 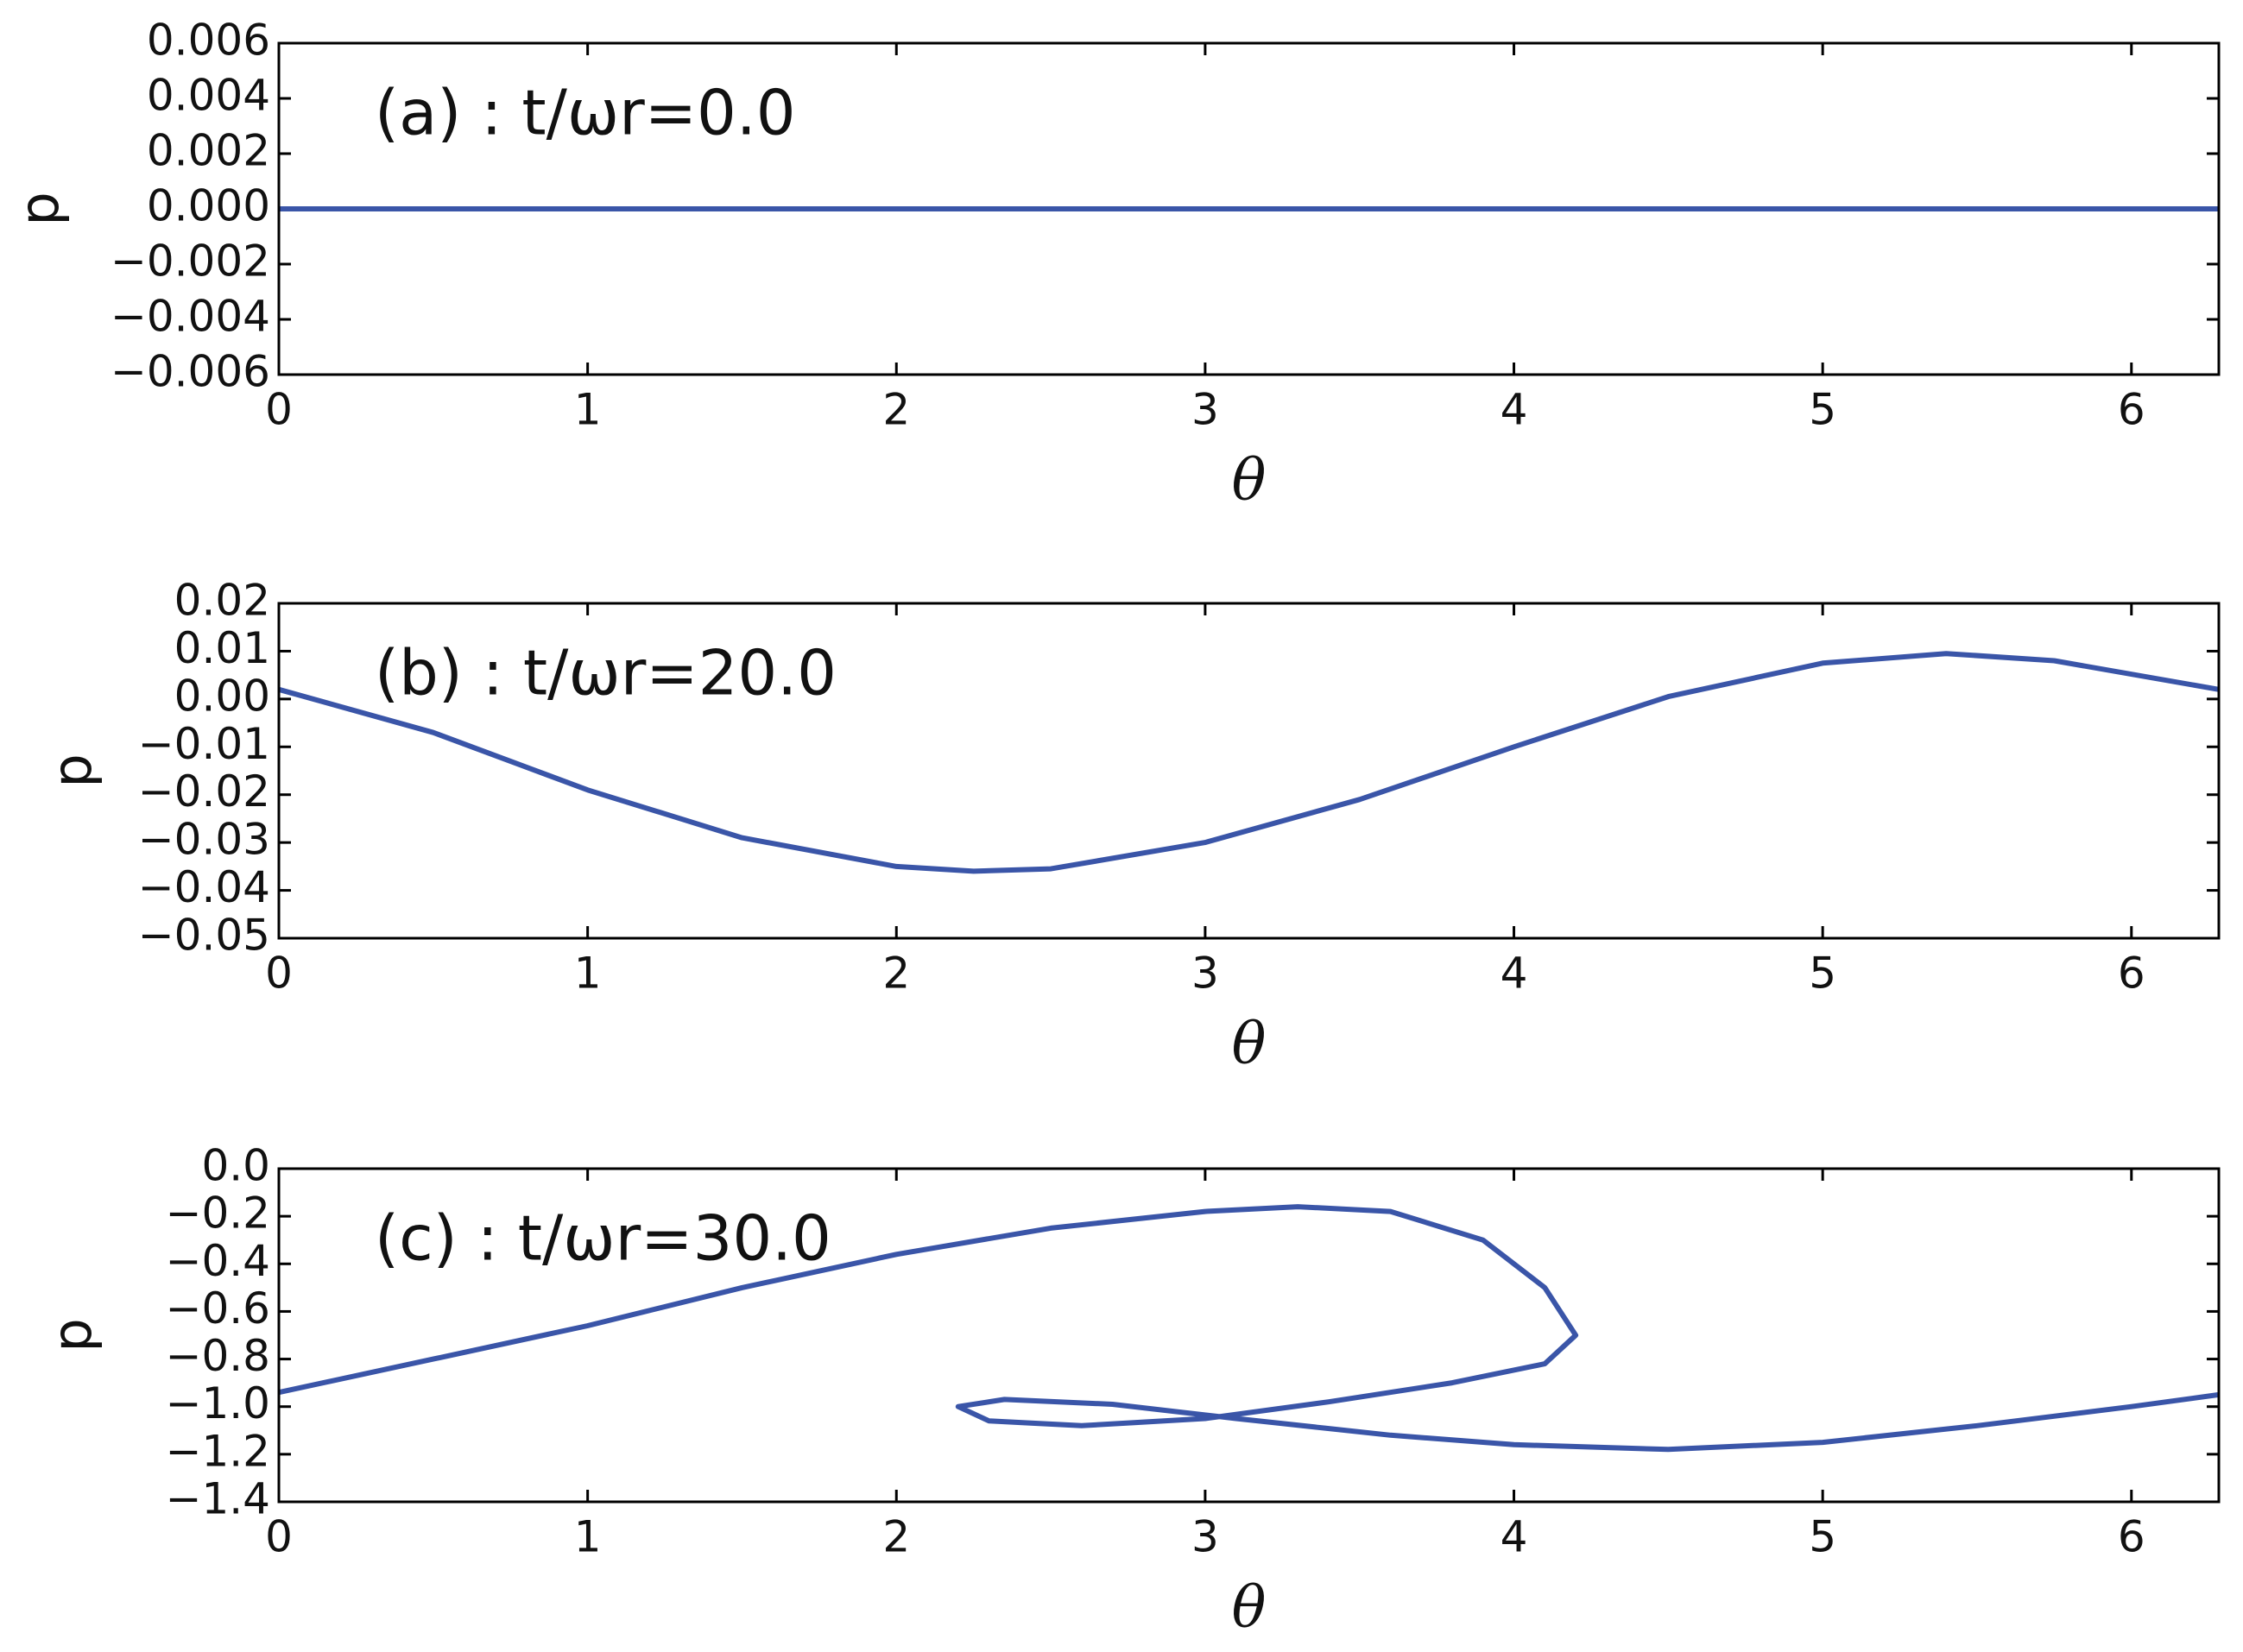 What do you see at coordinates (190, 372) in the screenshot?
I see `y-tick-label: −0.006` at bounding box center [190, 372].